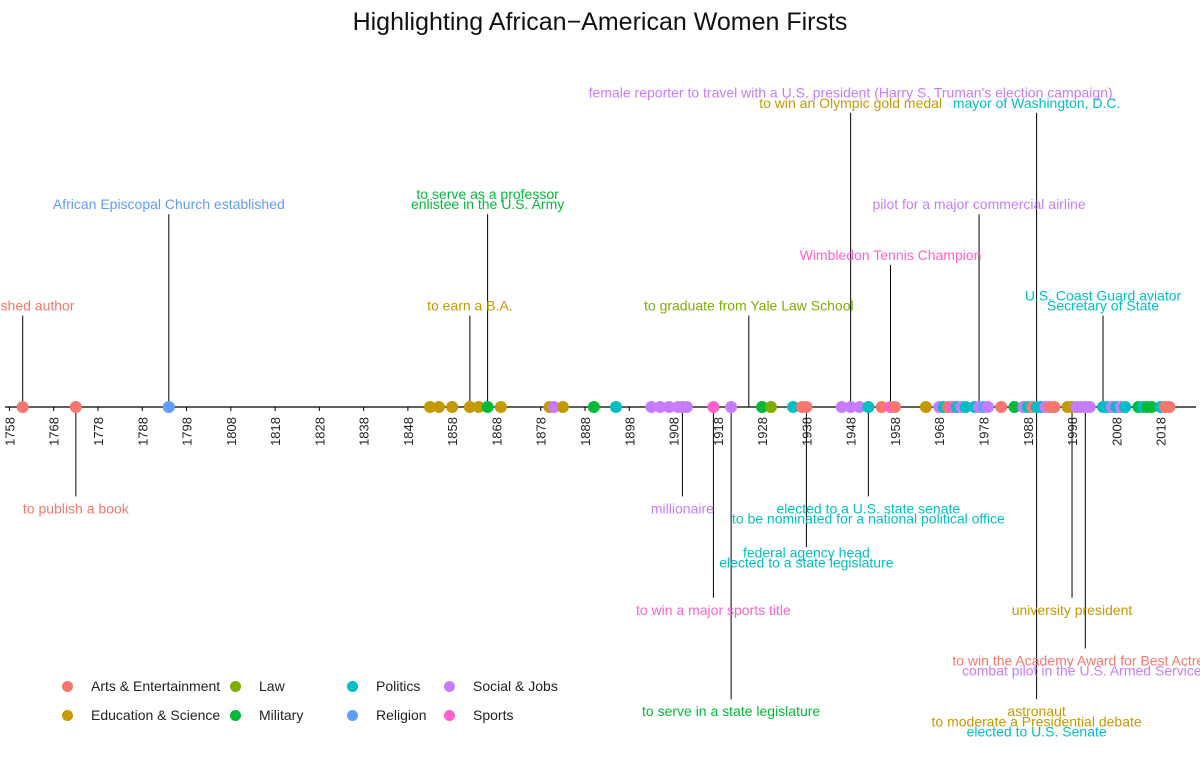 The image size is (1200, 765). What do you see at coordinates (487, 204) in the screenshot?
I see `event-label: enlistee in the U.S. Army` at bounding box center [487, 204].